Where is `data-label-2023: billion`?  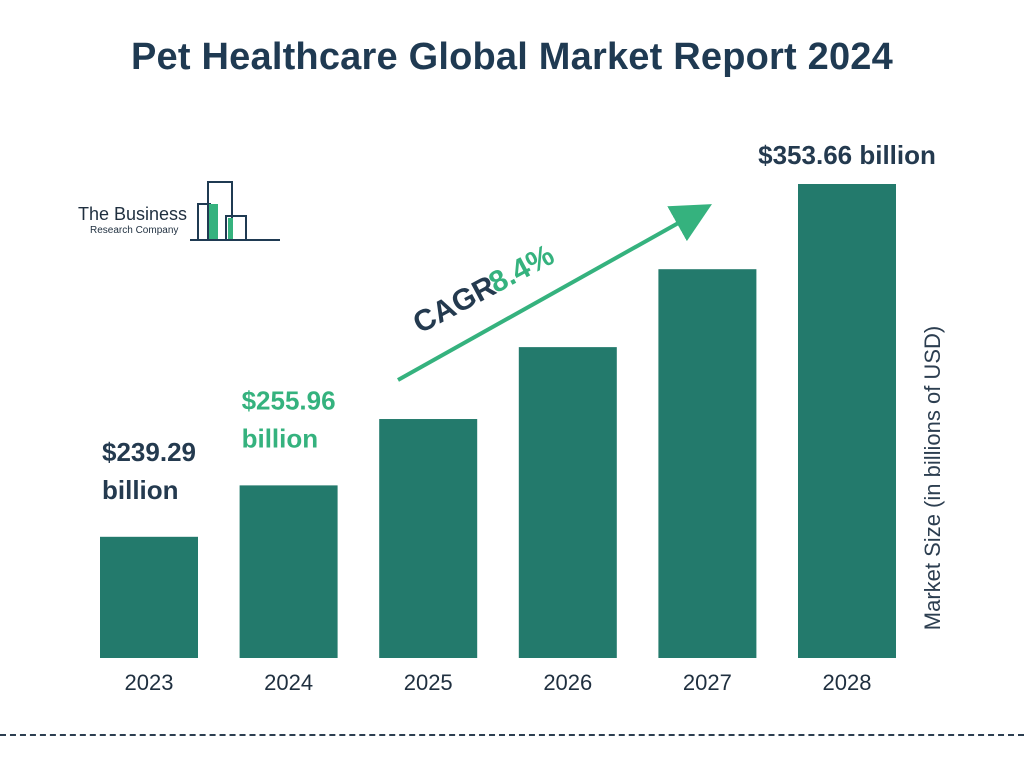
data-label-2023: billion is located at coordinates (140, 490).